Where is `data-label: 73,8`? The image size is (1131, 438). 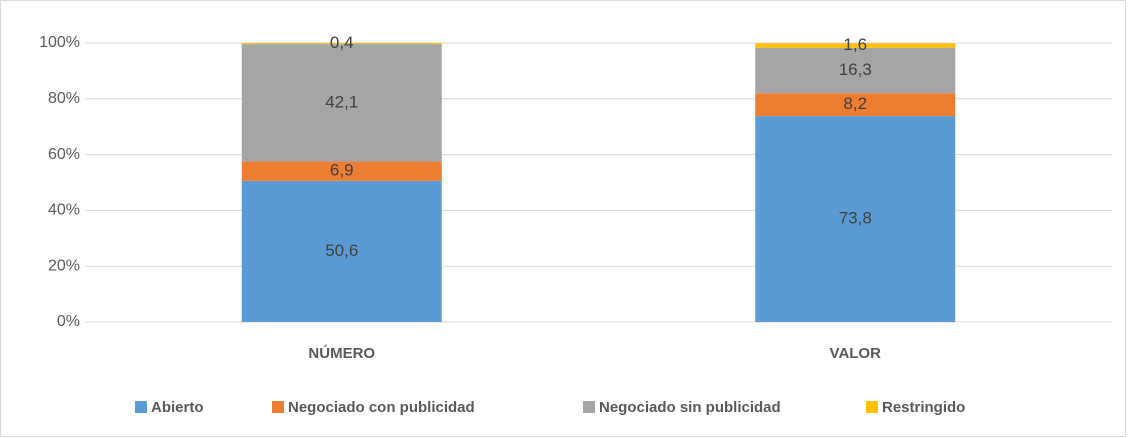 data-label: 73,8 is located at coordinates (855, 218).